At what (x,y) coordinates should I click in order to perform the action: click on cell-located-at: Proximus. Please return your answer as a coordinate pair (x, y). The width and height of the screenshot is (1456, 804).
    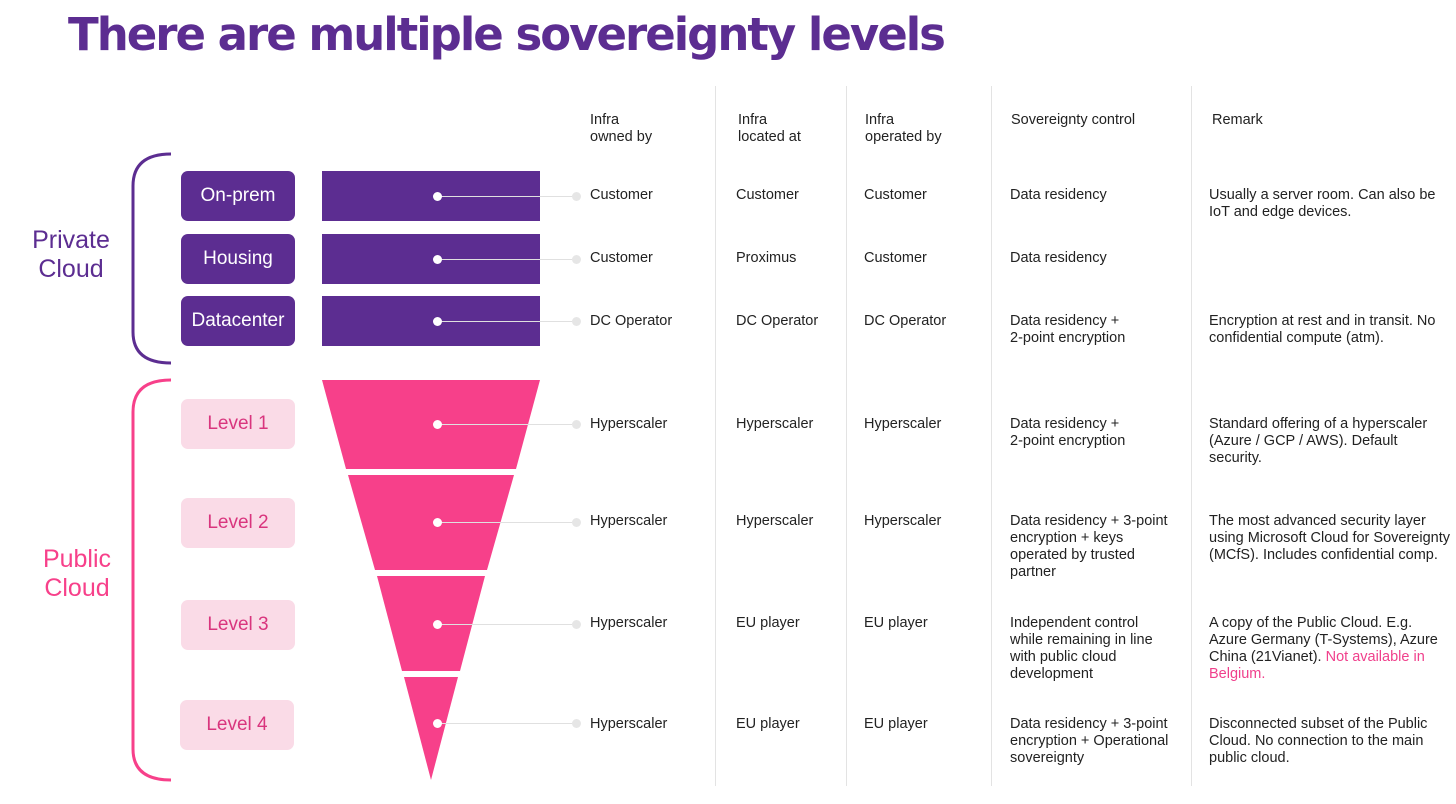
    Looking at the image, I should click on (766, 258).